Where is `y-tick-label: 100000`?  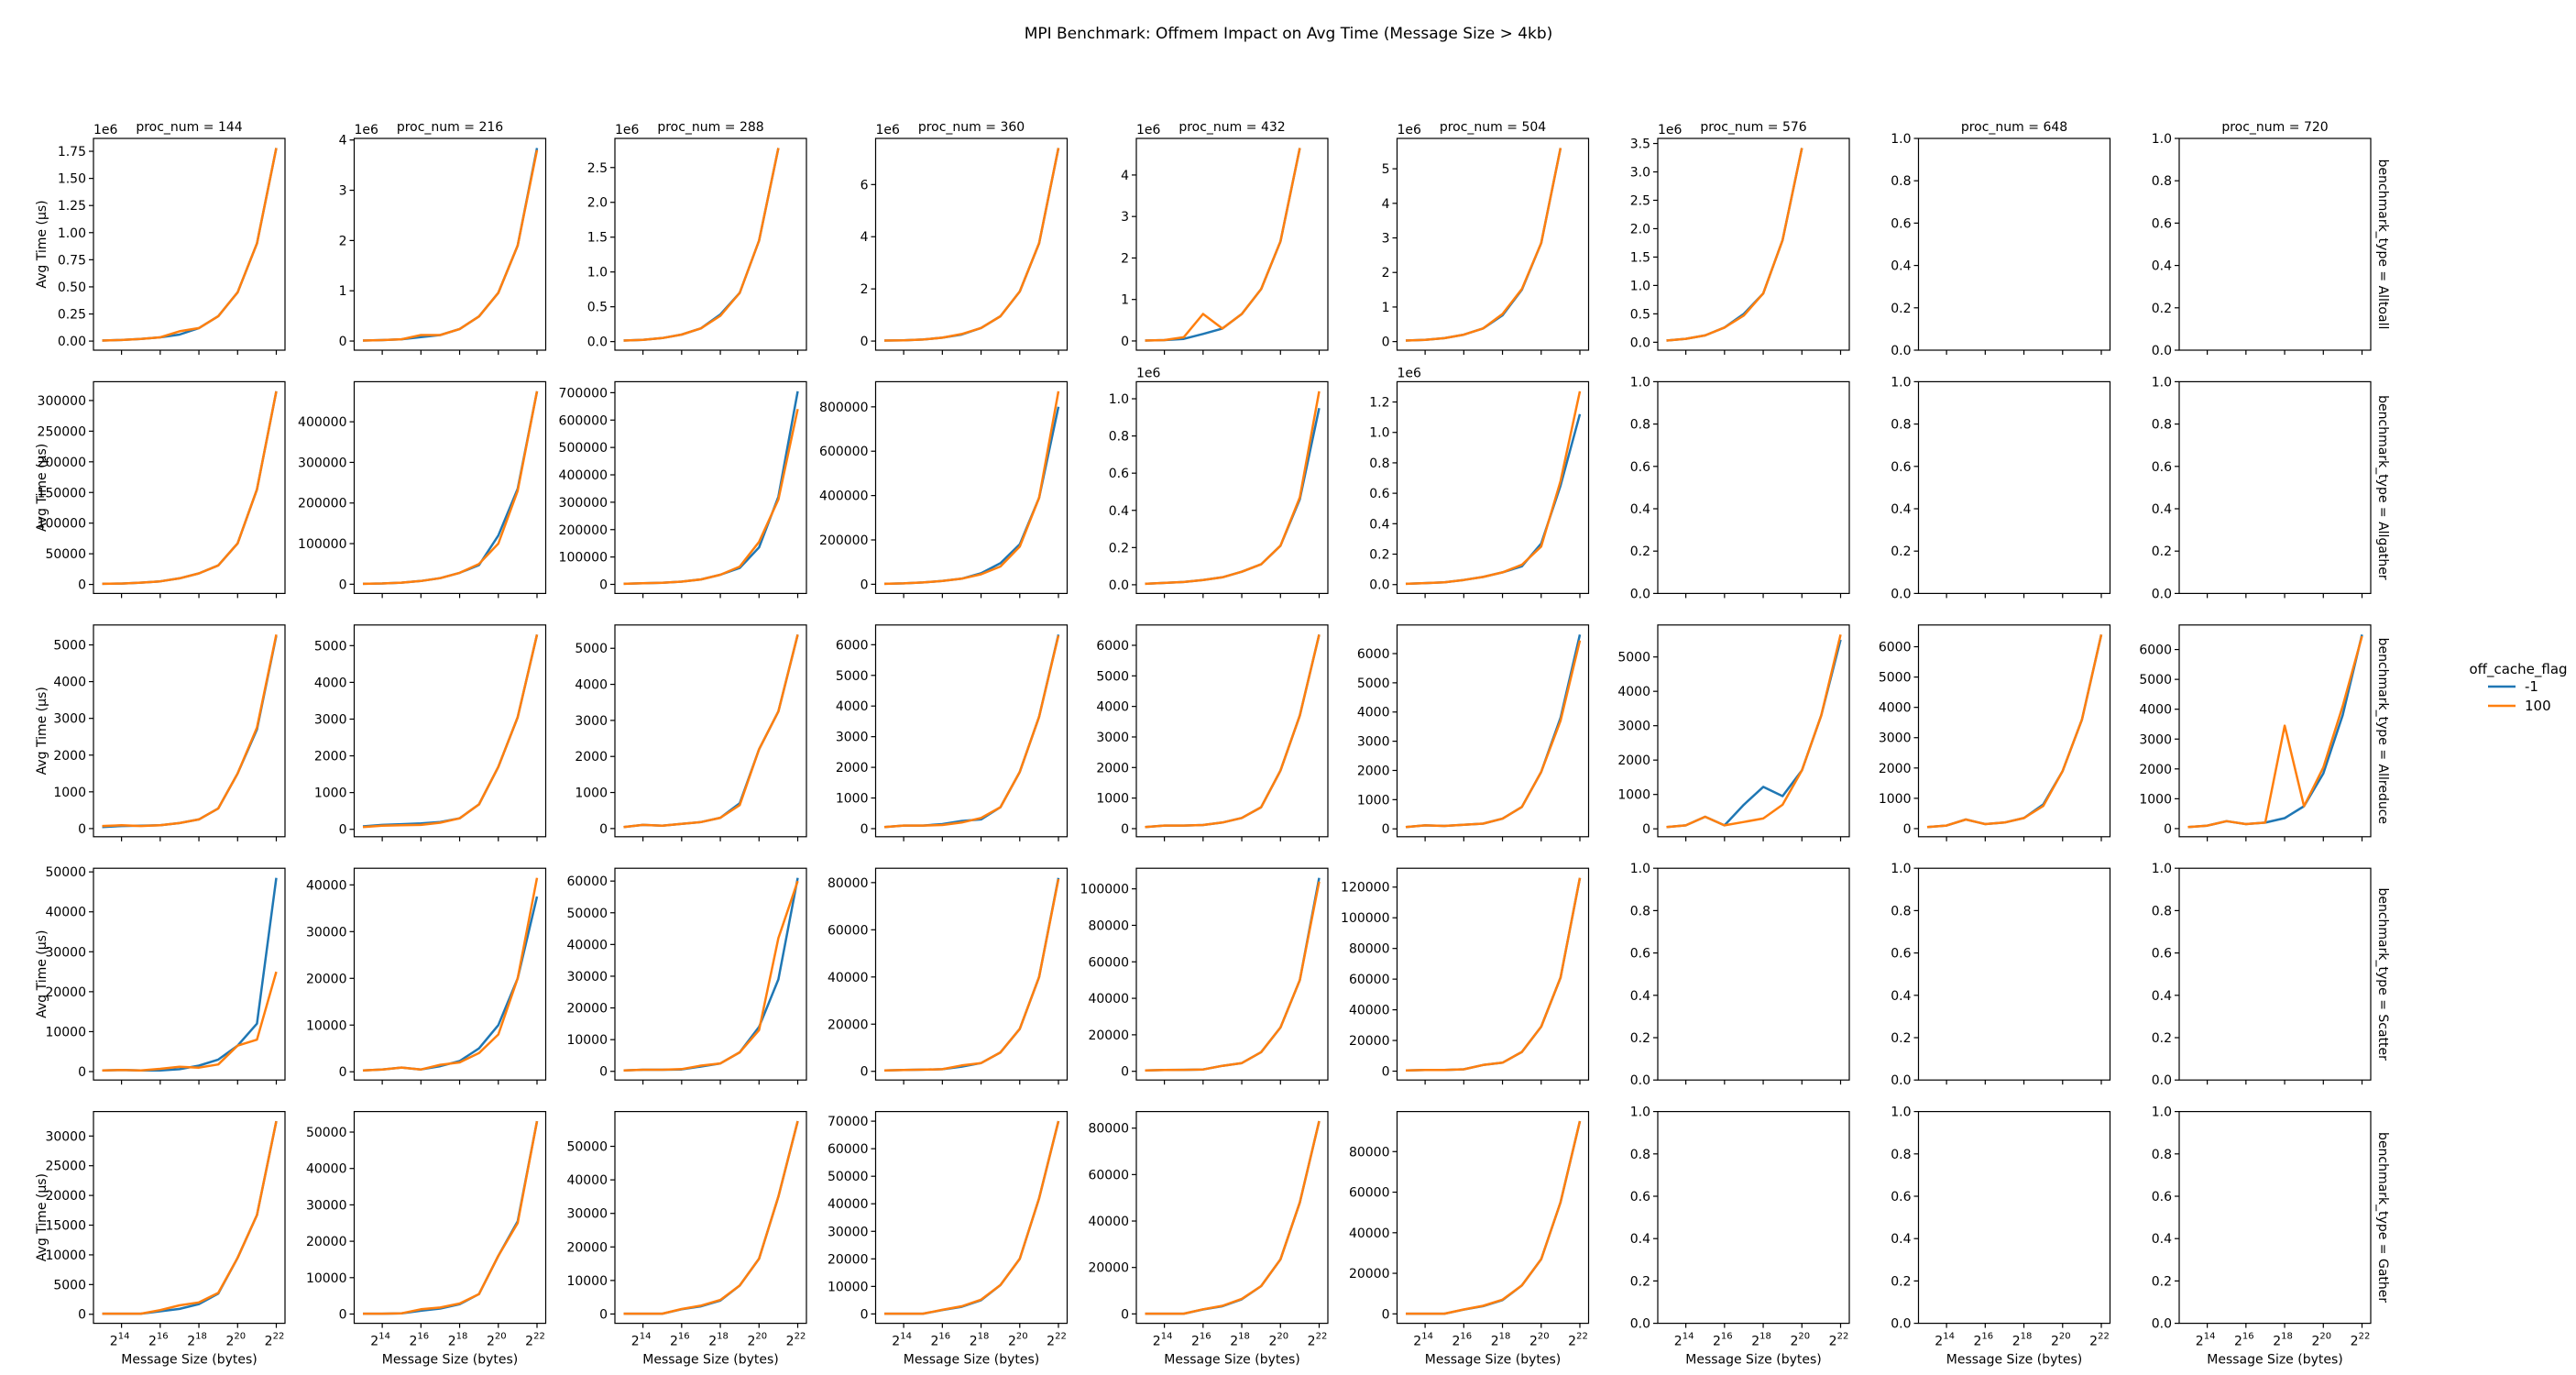
y-tick-label: 100000 is located at coordinates (1104, 890).